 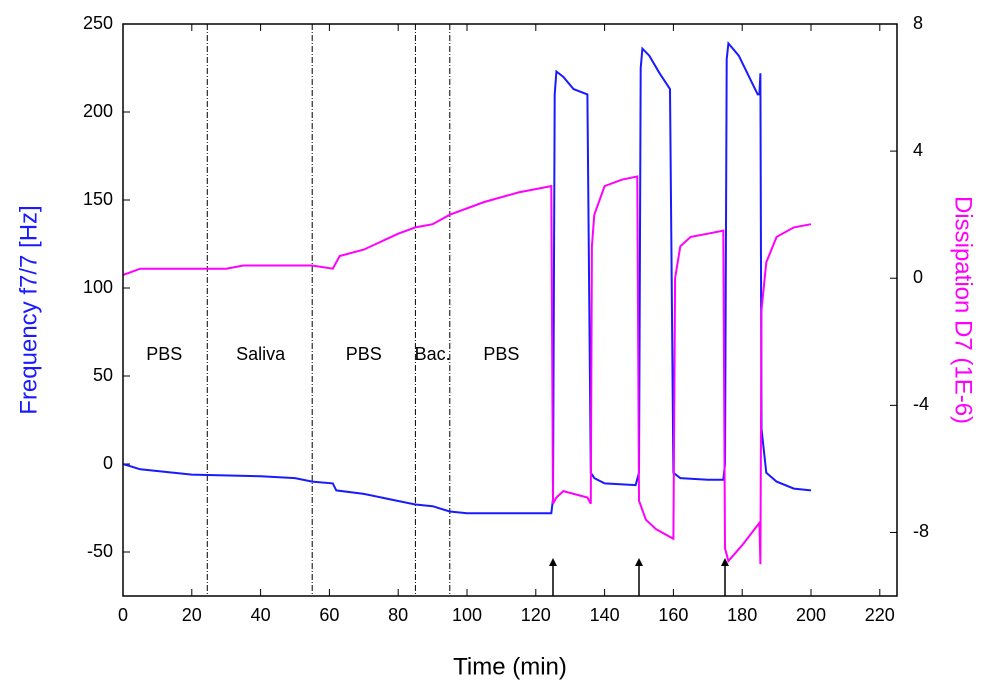 I want to click on x-tick-label: 40, so click(x=261, y=615).